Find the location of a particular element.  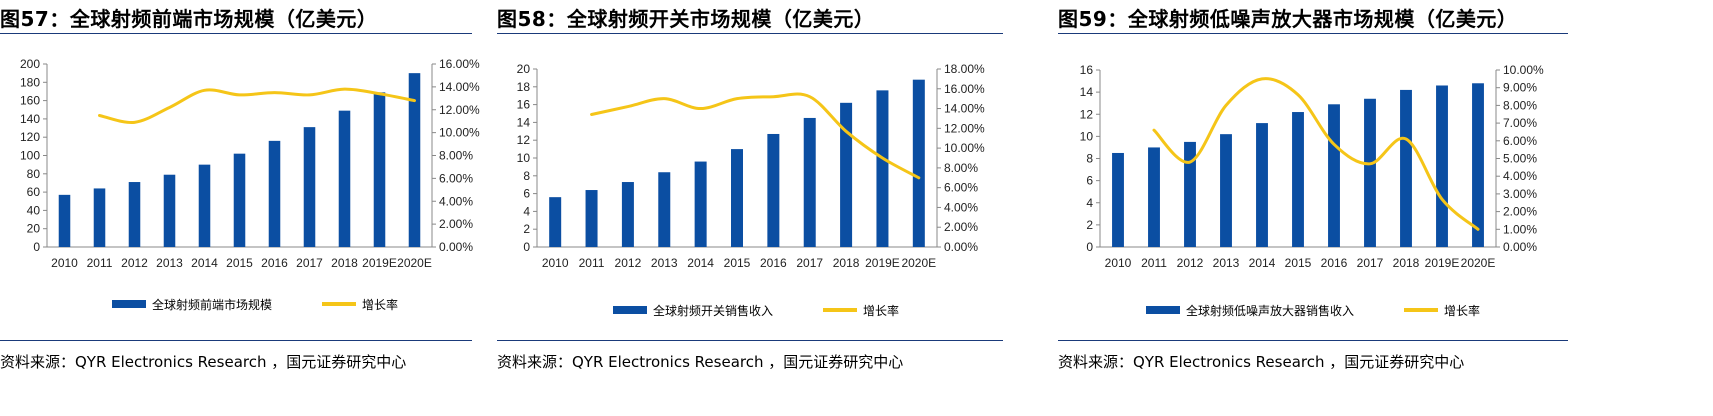

y-tick-label-left: 40 is located at coordinates (34, 210).